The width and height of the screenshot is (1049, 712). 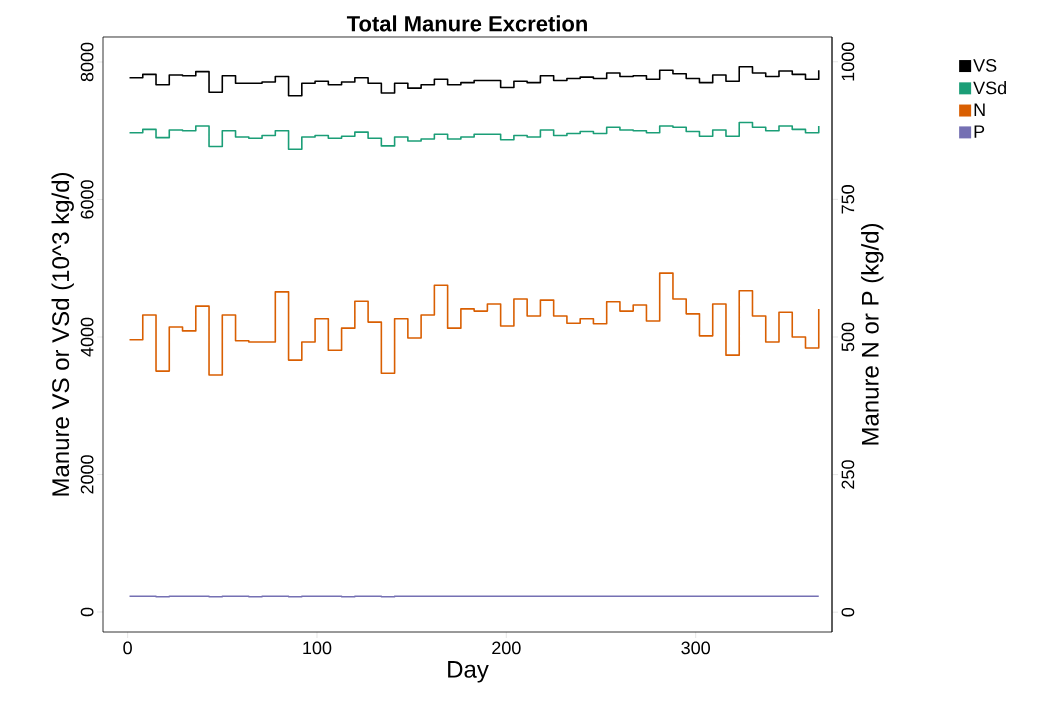 What do you see at coordinates (127, 648) in the screenshot?
I see `x-tick-label: 0` at bounding box center [127, 648].